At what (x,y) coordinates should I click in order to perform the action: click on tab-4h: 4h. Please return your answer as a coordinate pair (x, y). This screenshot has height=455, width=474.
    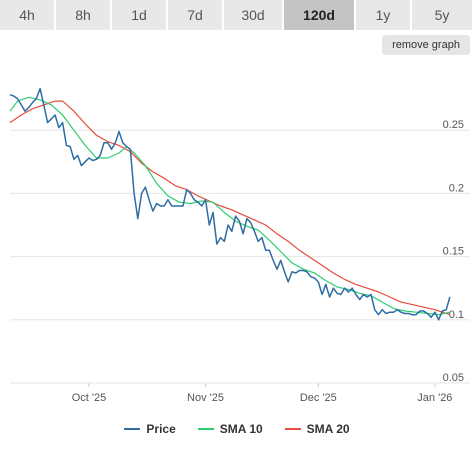
    Looking at the image, I should click on (28, 15).